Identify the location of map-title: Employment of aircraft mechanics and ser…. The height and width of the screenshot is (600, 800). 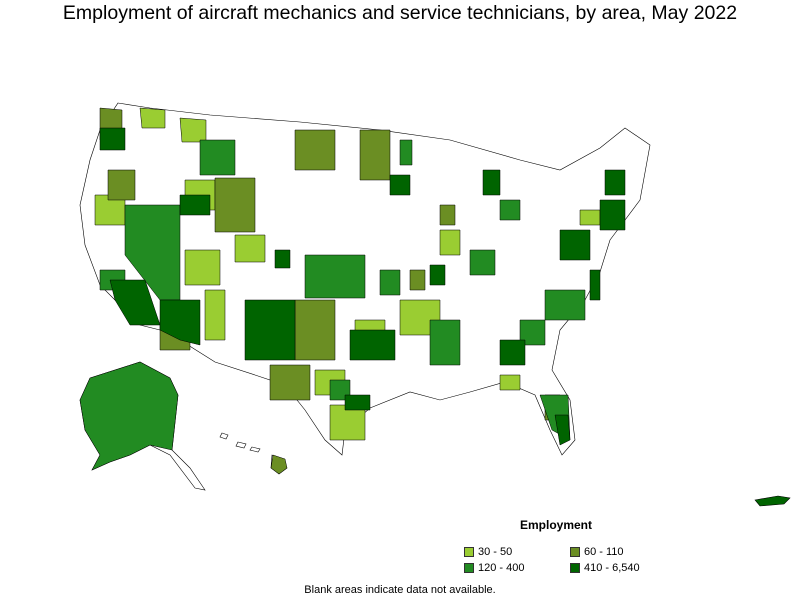
(400, 13).